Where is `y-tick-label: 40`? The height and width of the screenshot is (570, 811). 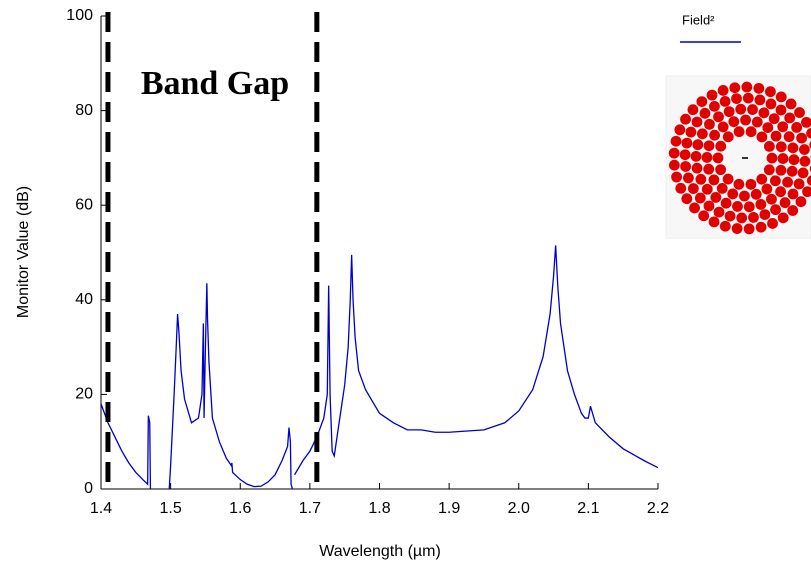
y-tick-label: 40 is located at coordinates (84, 299).